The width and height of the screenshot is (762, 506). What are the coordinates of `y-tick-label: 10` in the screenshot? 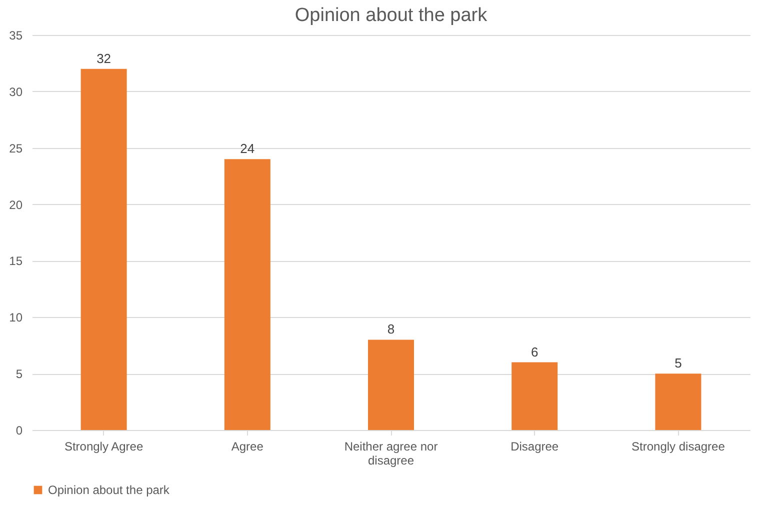 It's located at (16, 317).